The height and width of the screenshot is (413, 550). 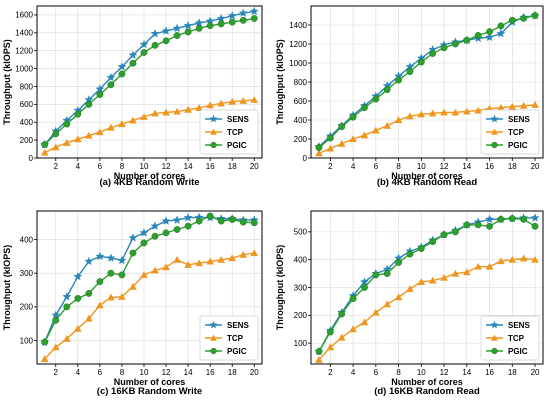 I want to click on x-tick-label: 10, so click(x=421, y=372).